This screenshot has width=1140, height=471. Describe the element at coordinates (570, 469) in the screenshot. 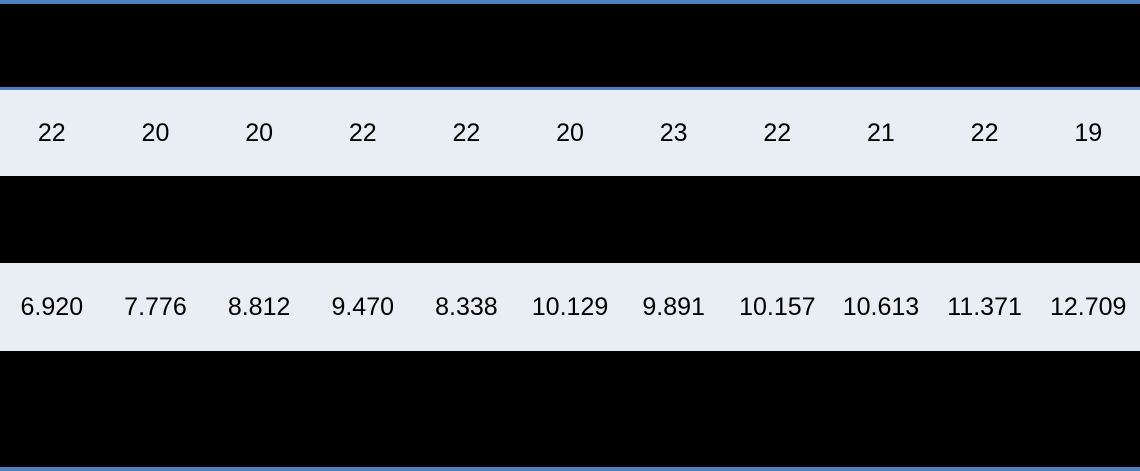

I see `table-bottom-border` at that location.